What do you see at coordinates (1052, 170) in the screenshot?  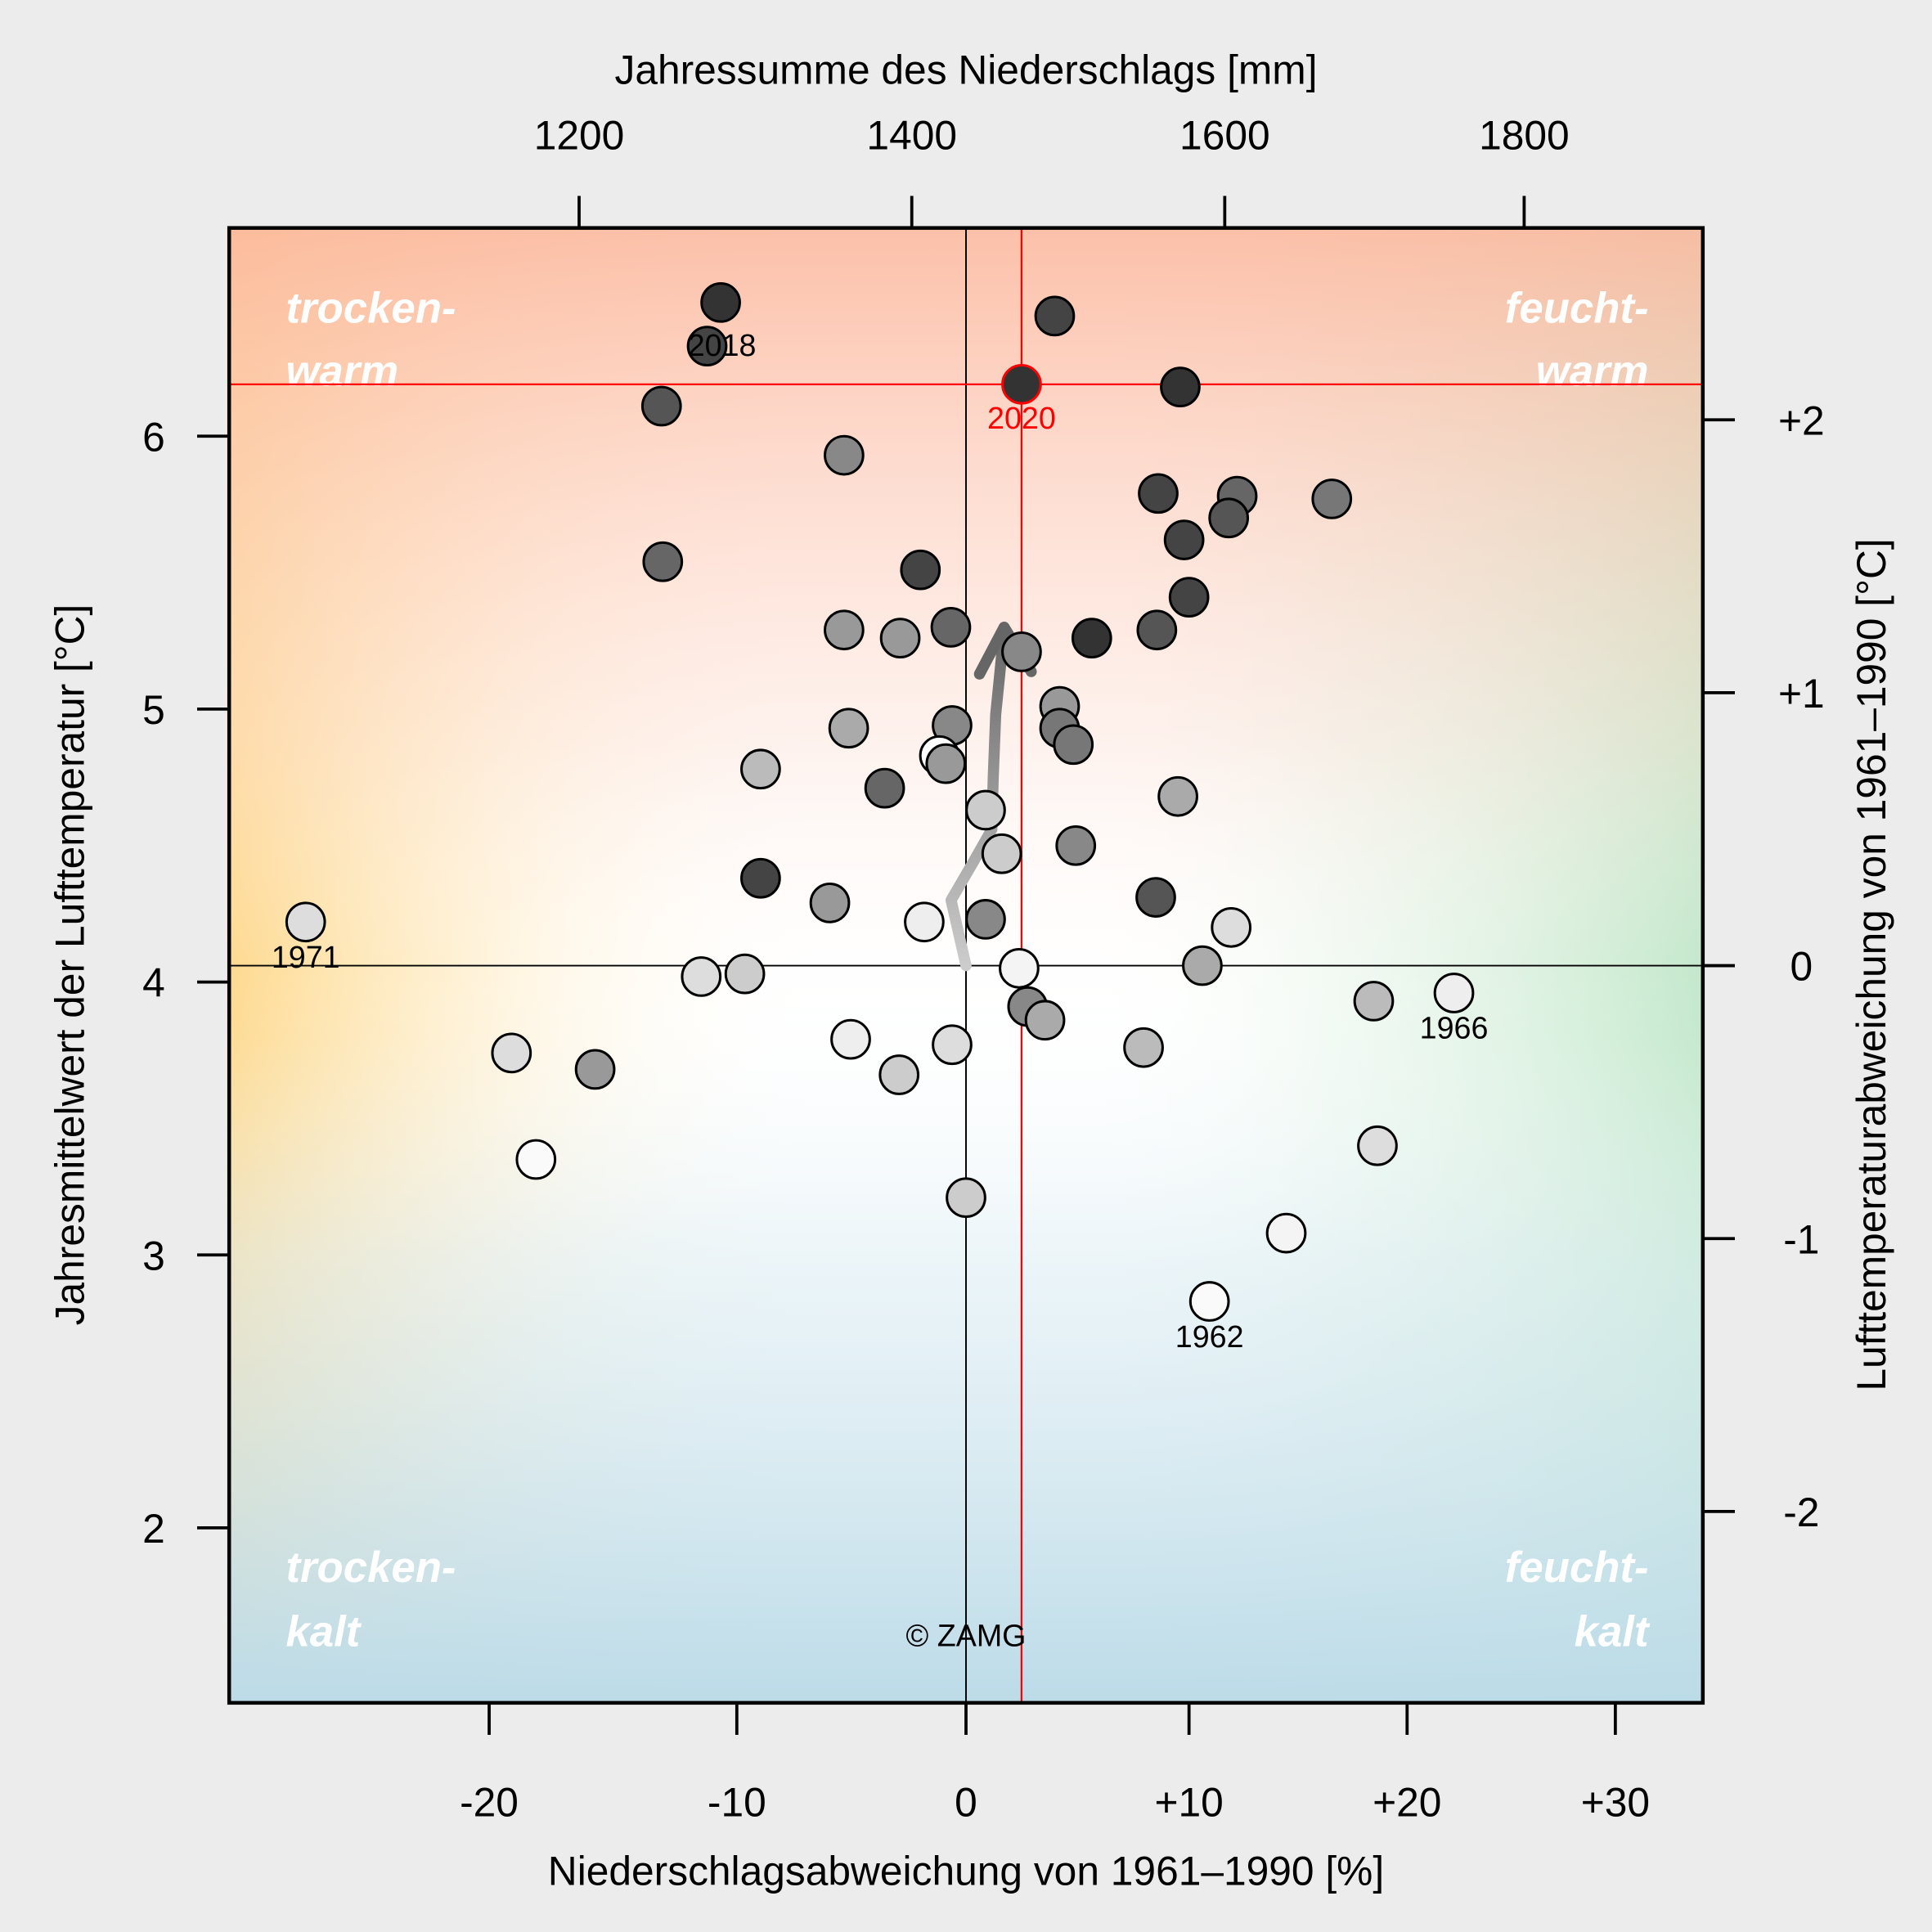 I see `x-axis-top: 1200 1400 1600 1800` at bounding box center [1052, 170].